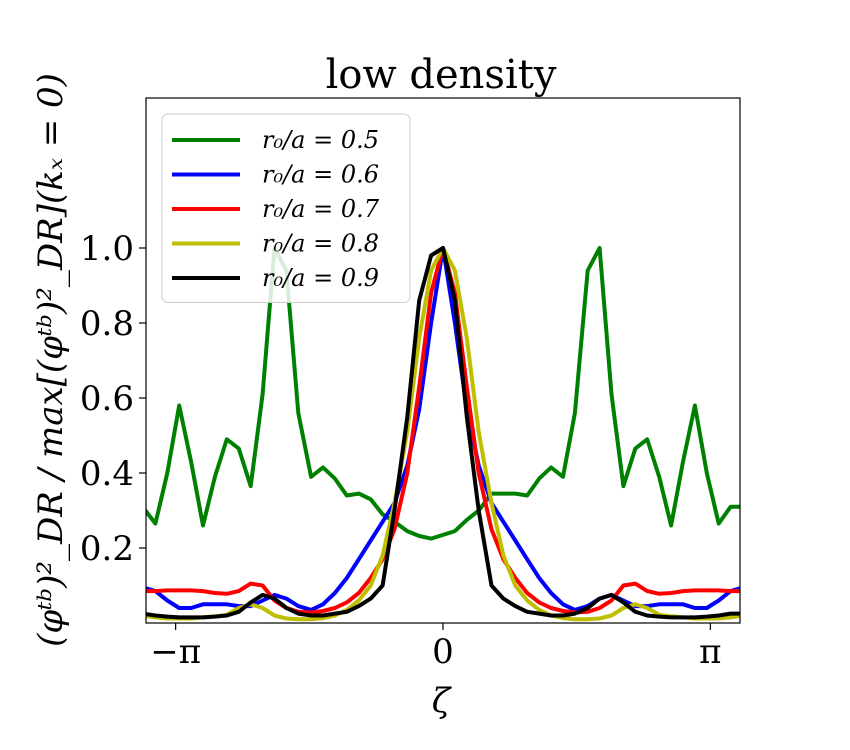 The width and height of the screenshot is (850, 750). I want to click on x-axis-label: ζ, so click(442, 701).